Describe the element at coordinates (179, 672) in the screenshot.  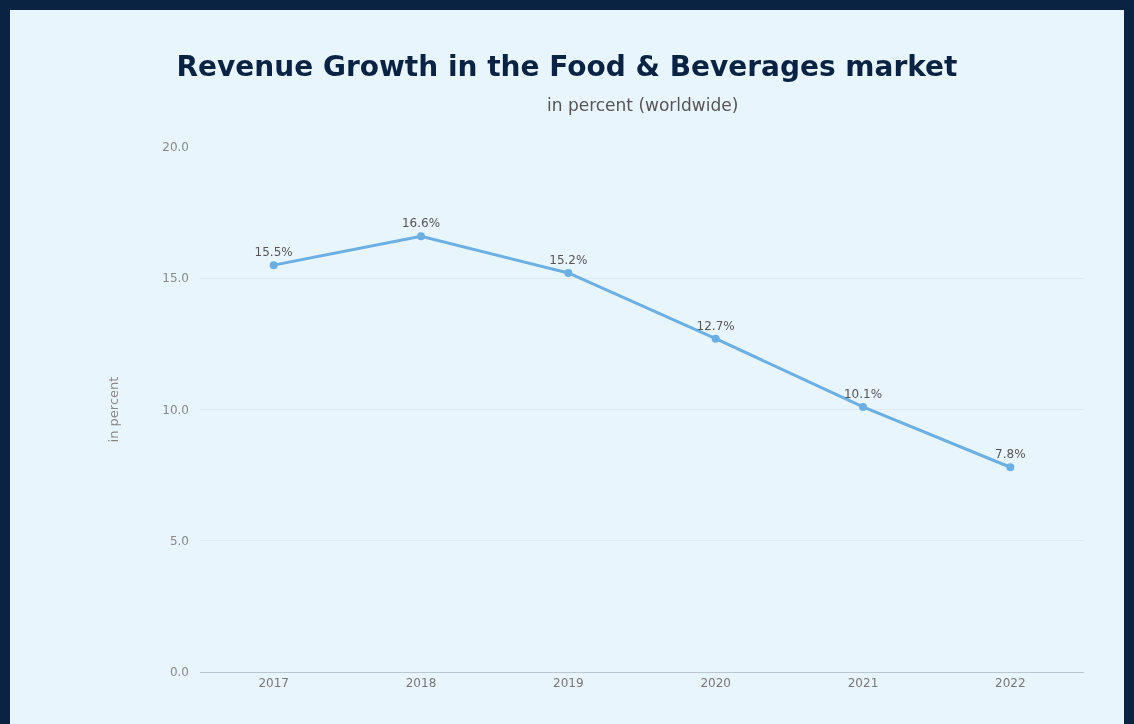
I see `y-tick-label: 0.0` at that location.